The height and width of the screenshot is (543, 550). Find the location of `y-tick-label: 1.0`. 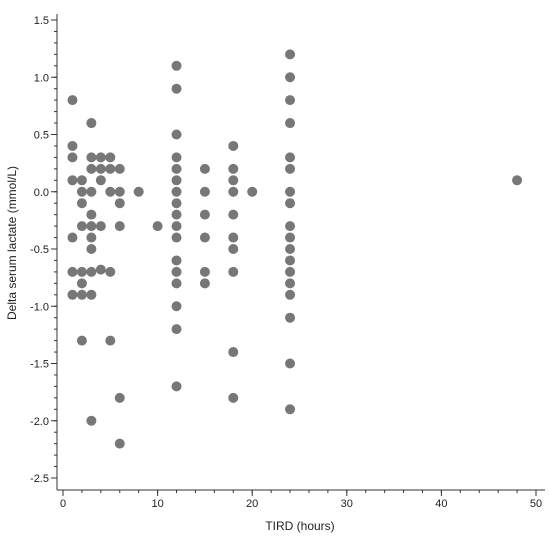

y-tick-label: 1.0 is located at coordinates (41, 78).